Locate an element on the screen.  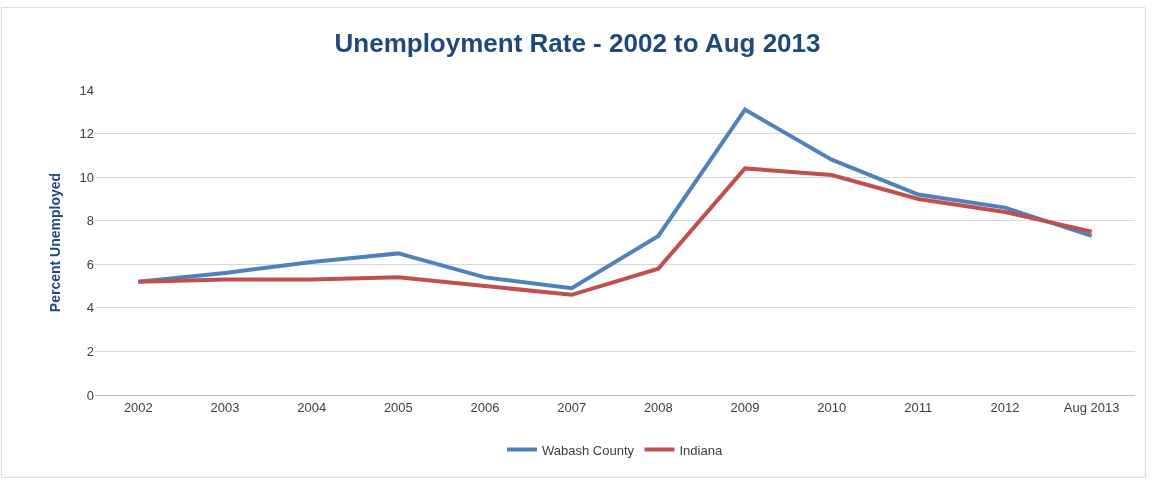
x-tick-label: 2008 is located at coordinates (658, 407).